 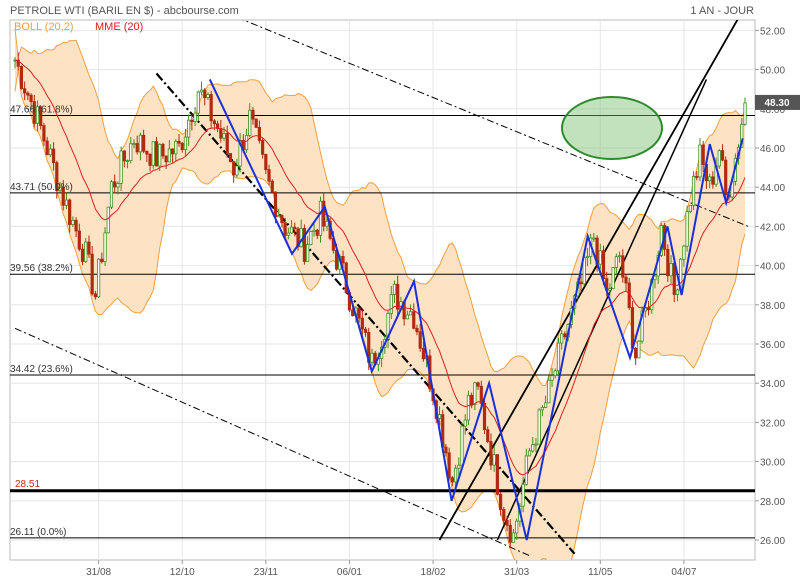 What do you see at coordinates (772, 541) in the screenshot?
I see `y-tick-label: 26.00` at bounding box center [772, 541].